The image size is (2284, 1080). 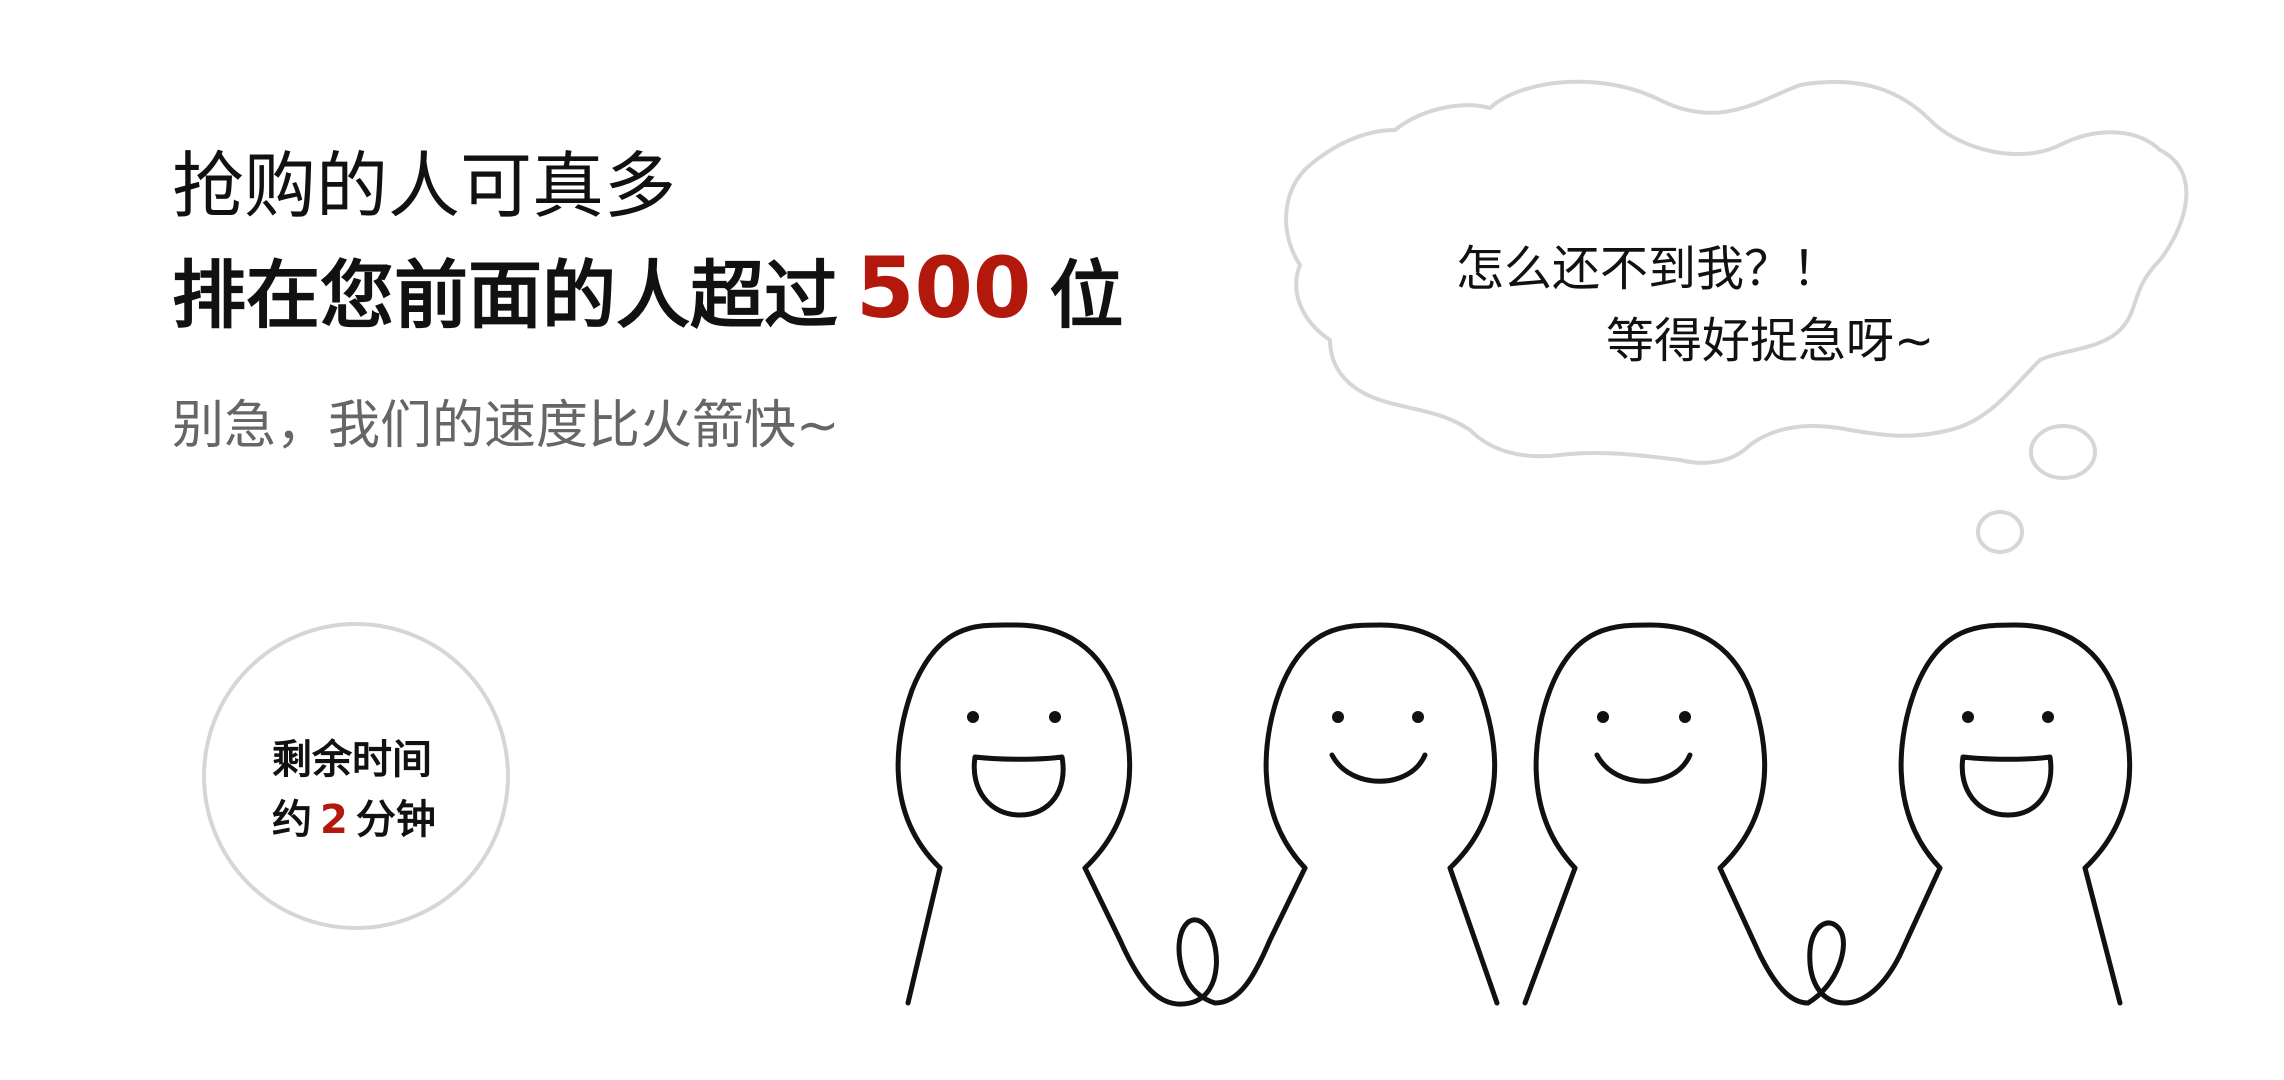 I want to click on queue-suffix: 位, so click(x=1086, y=296).